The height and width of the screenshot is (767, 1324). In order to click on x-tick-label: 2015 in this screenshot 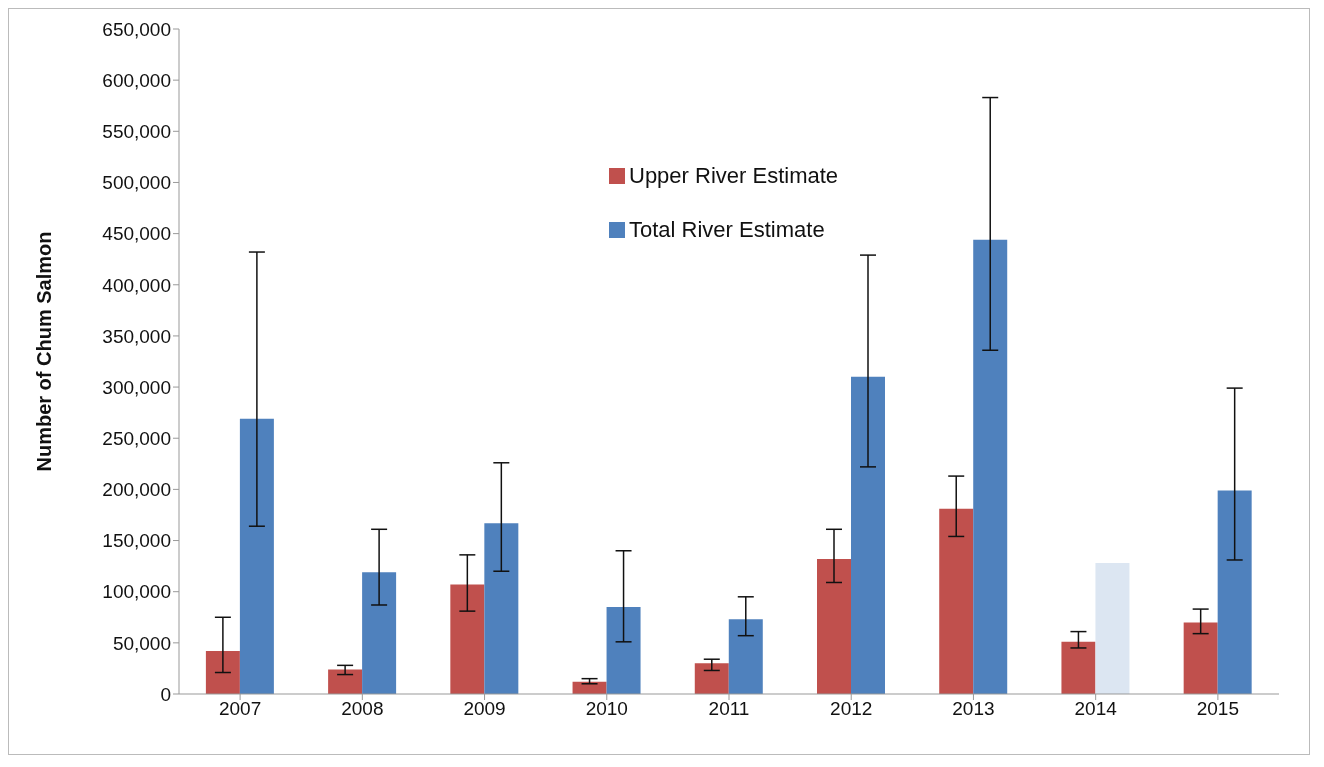, I will do `click(1218, 709)`.